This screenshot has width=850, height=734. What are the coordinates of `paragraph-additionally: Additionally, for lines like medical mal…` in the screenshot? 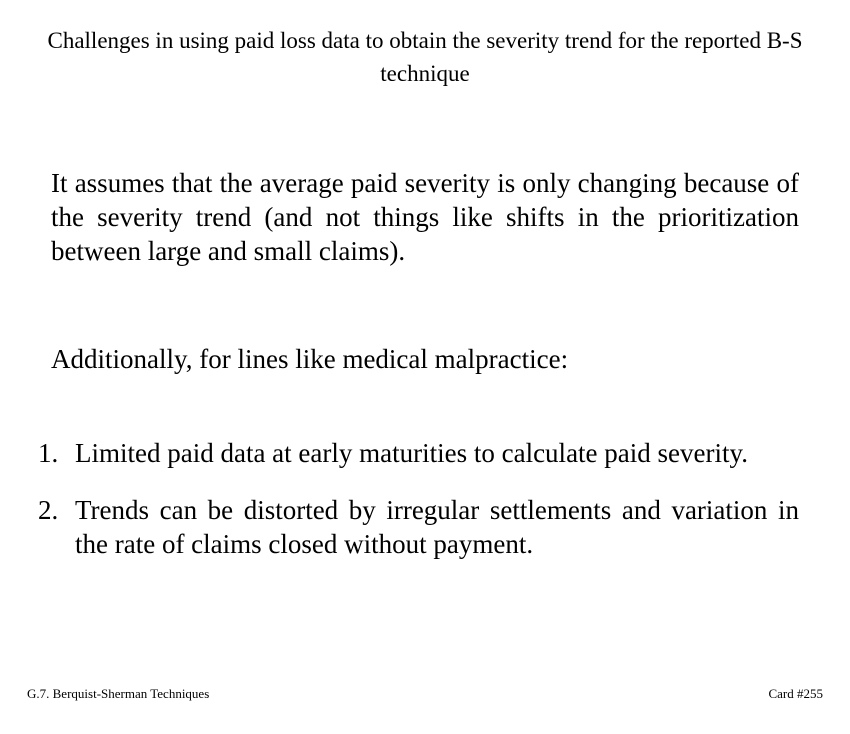 It's located at (310, 359).